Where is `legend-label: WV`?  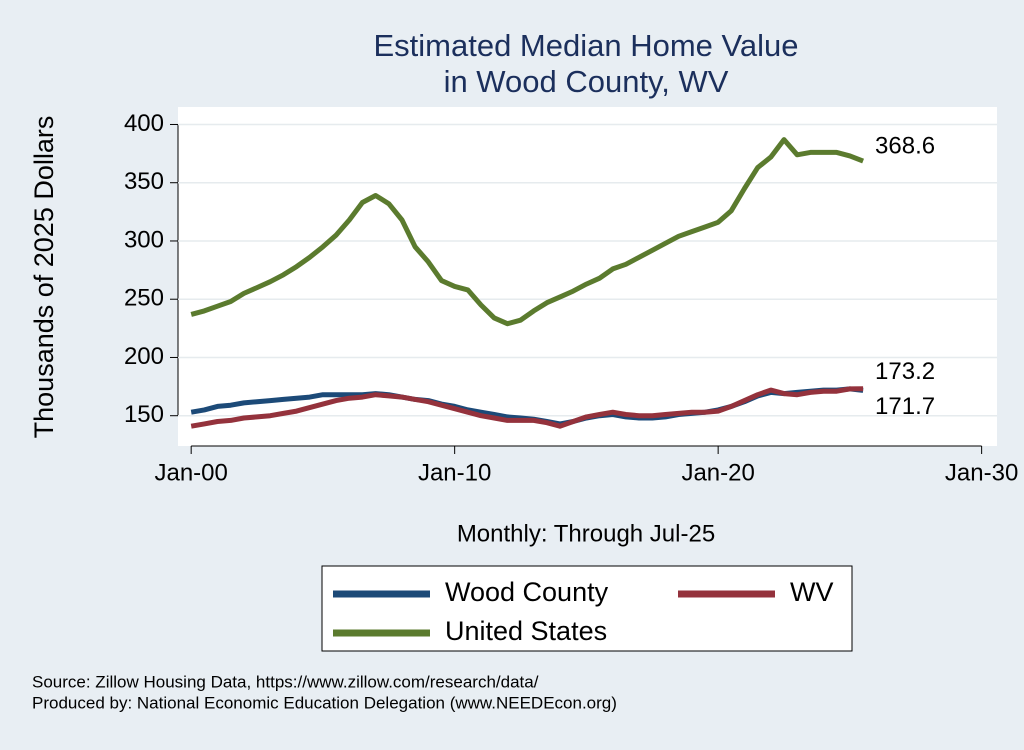
legend-label: WV is located at coordinates (812, 592).